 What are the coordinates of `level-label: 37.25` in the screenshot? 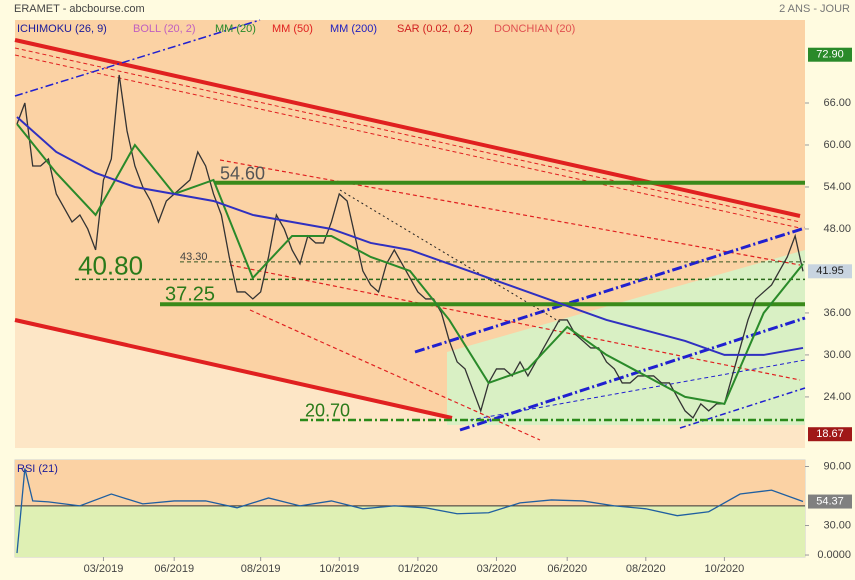 It's located at (190, 294).